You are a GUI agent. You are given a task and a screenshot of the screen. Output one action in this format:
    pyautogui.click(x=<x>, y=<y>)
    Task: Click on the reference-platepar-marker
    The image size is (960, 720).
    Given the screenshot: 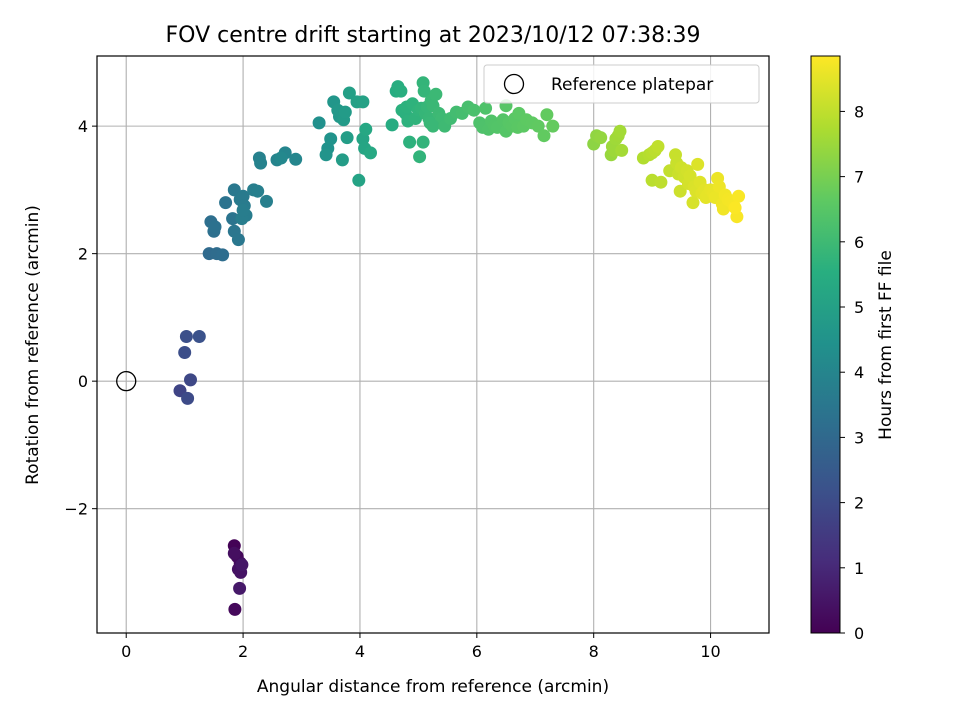 What is the action you would take?
    pyautogui.click(x=126, y=381)
    